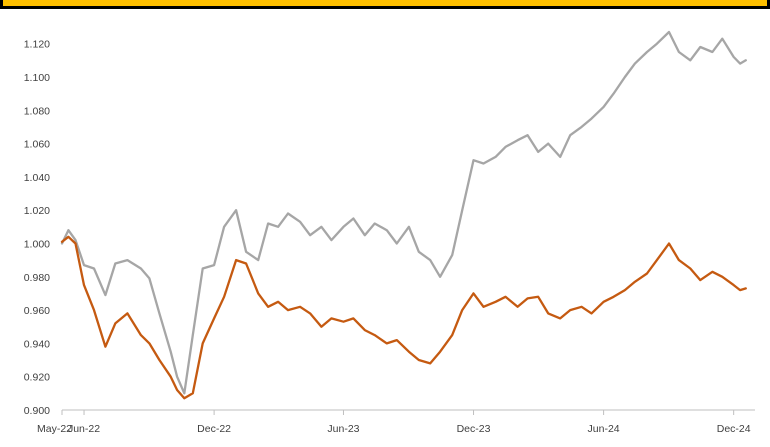 This screenshot has height=447, width=770. What do you see at coordinates (474, 429) in the screenshot?
I see `x-tick-label: Dec-23` at bounding box center [474, 429].